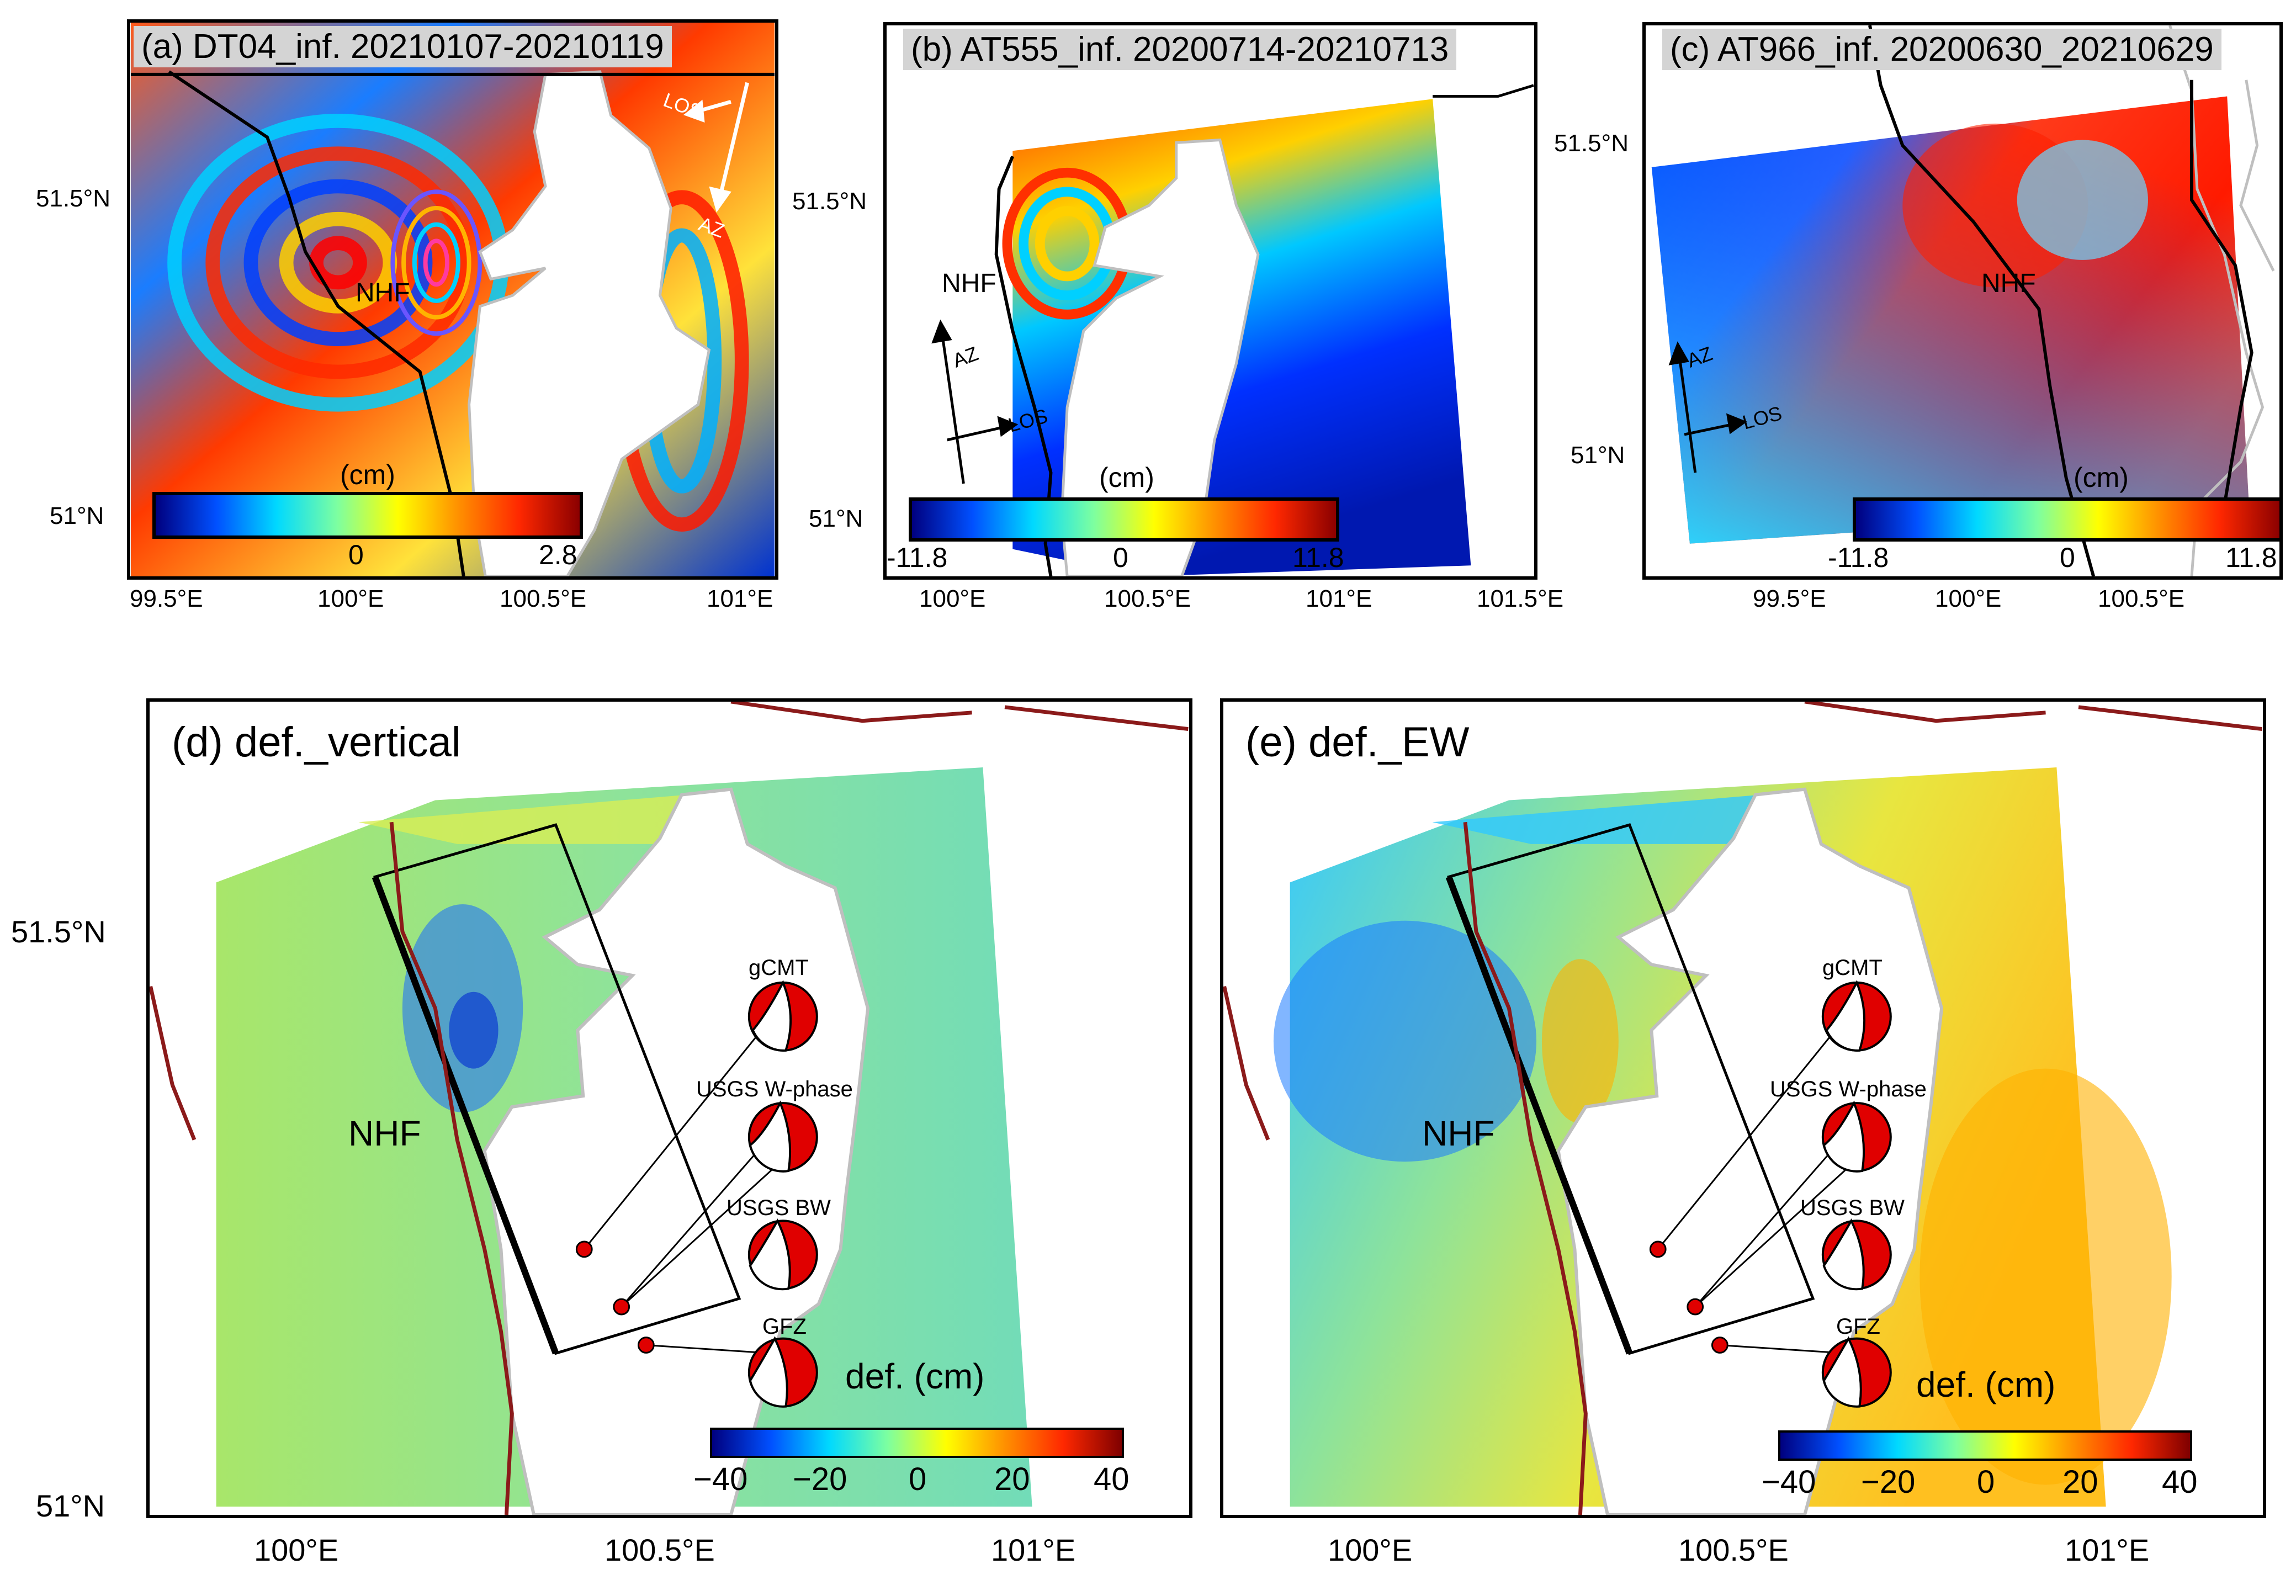 This screenshot has width=2296, height=1596. Describe the element at coordinates (1888, 1482) in the screenshot. I see `panel-e-colorbar-tick-2: −20` at that location.